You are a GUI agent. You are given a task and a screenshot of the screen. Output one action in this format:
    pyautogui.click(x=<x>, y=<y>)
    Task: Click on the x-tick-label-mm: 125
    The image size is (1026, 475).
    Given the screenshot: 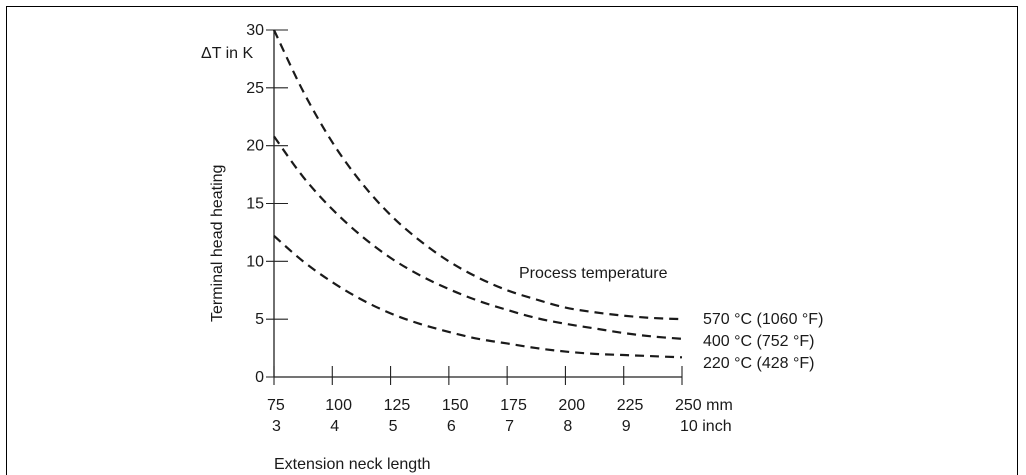 What is the action you would take?
    pyautogui.click(x=397, y=405)
    